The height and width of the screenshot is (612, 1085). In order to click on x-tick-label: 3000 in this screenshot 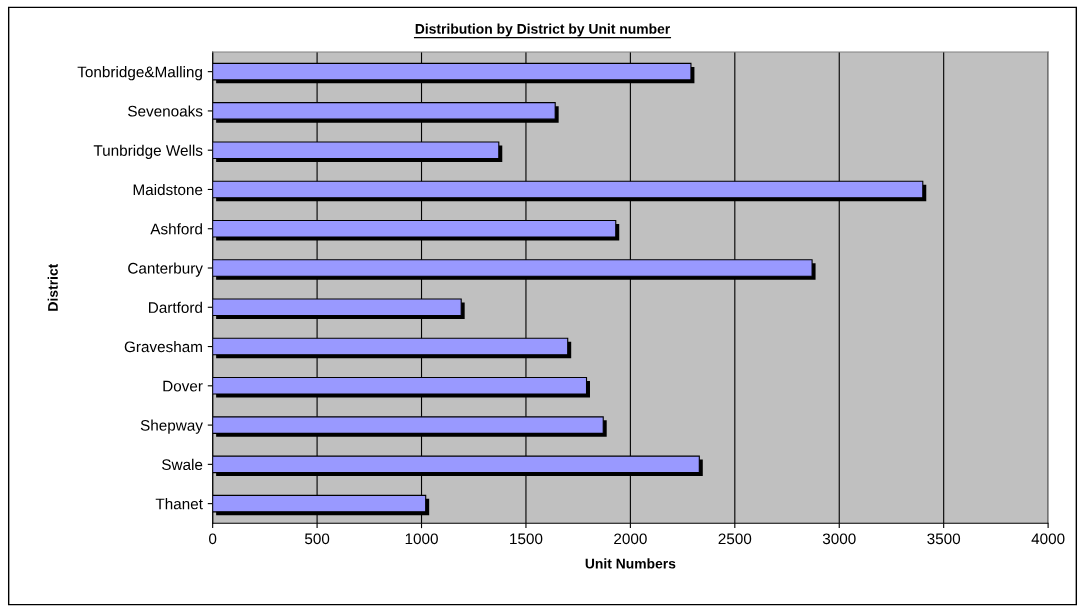, I will do `click(839, 539)`.